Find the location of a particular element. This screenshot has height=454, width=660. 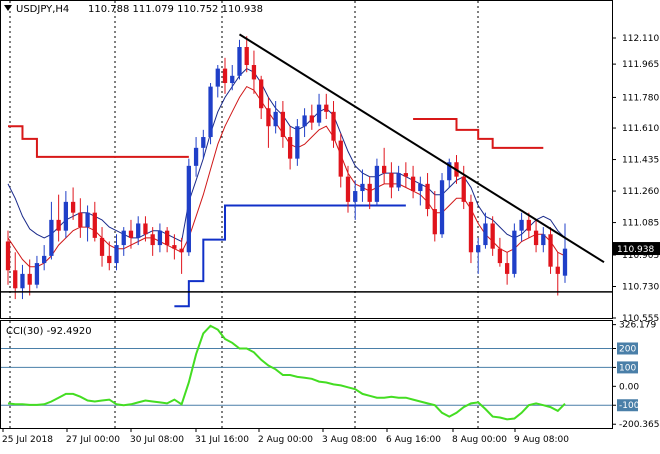

time-tick-label: 6 Aug 16:00 is located at coordinates (413, 440).